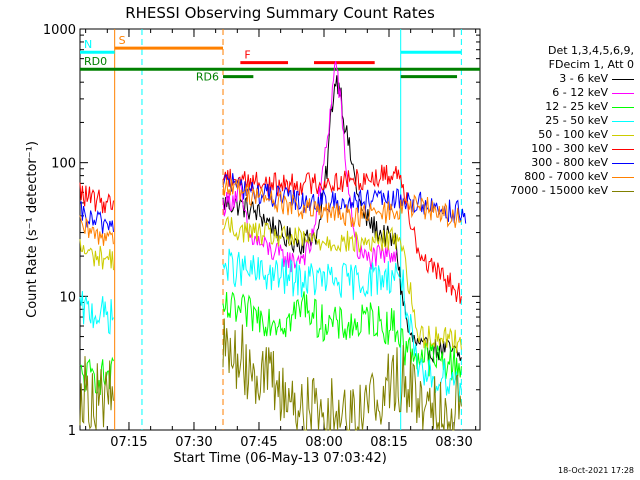 Image resolution: width=640 pixels, height=480 pixels. What do you see at coordinates (32, 229) in the screenshot?
I see `y-axis-label: Count Rate (s⁻¹ detector⁻¹)` at bounding box center [32, 229].